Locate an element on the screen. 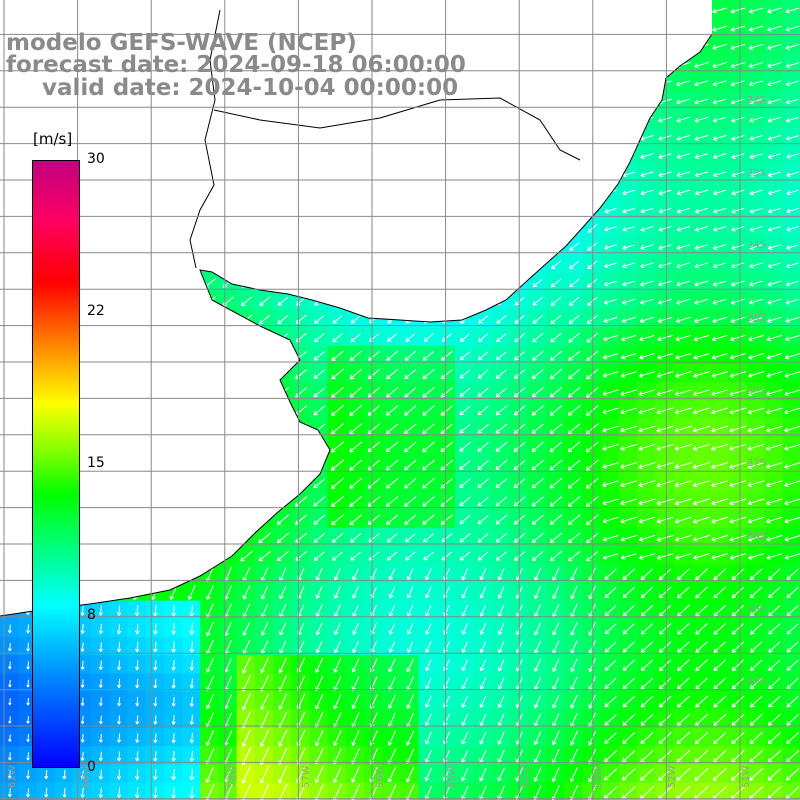  colorbar-tick: 15 is located at coordinates (96, 463).